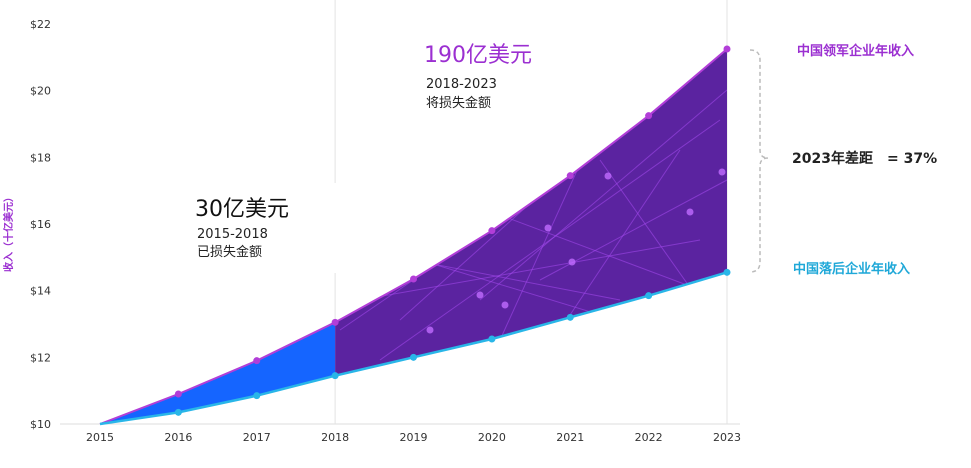 The height and width of the screenshot is (468, 971). Describe the element at coordinates (100, 437) in the screenshot. I see `x-tick-label: 2015` at that location.